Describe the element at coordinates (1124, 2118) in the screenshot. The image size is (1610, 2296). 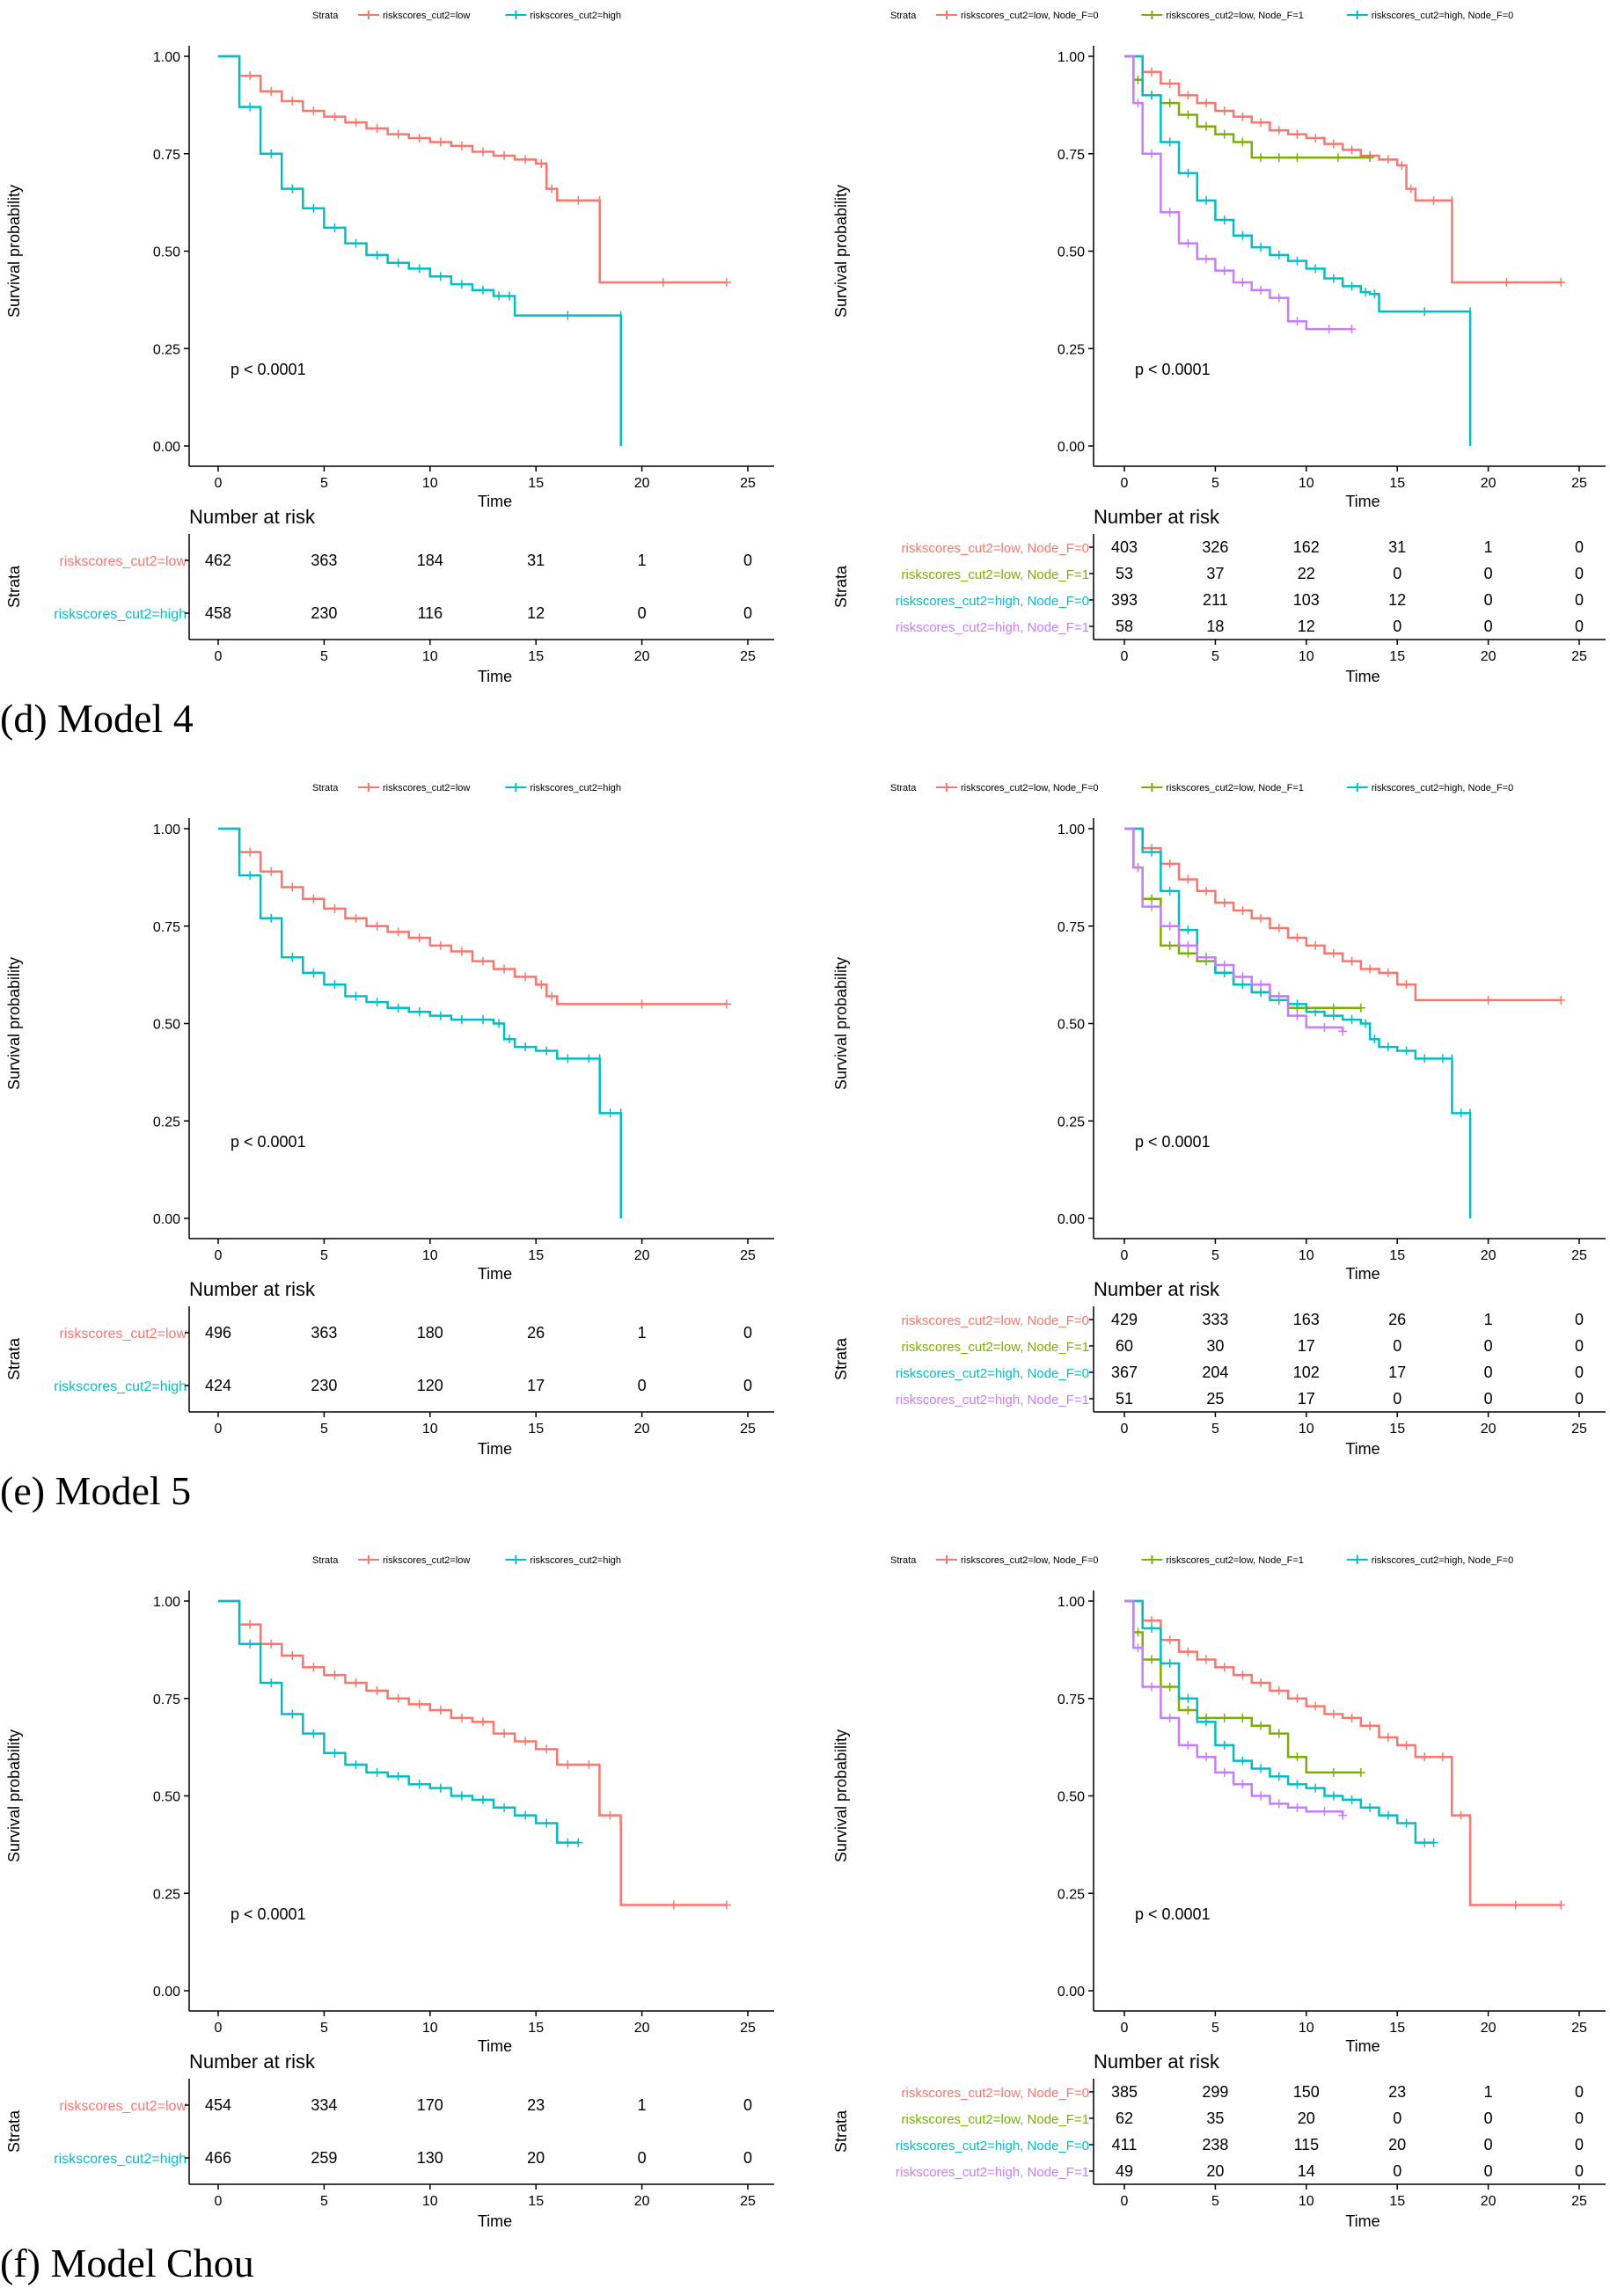
I see `risk-count: 62` at that location.